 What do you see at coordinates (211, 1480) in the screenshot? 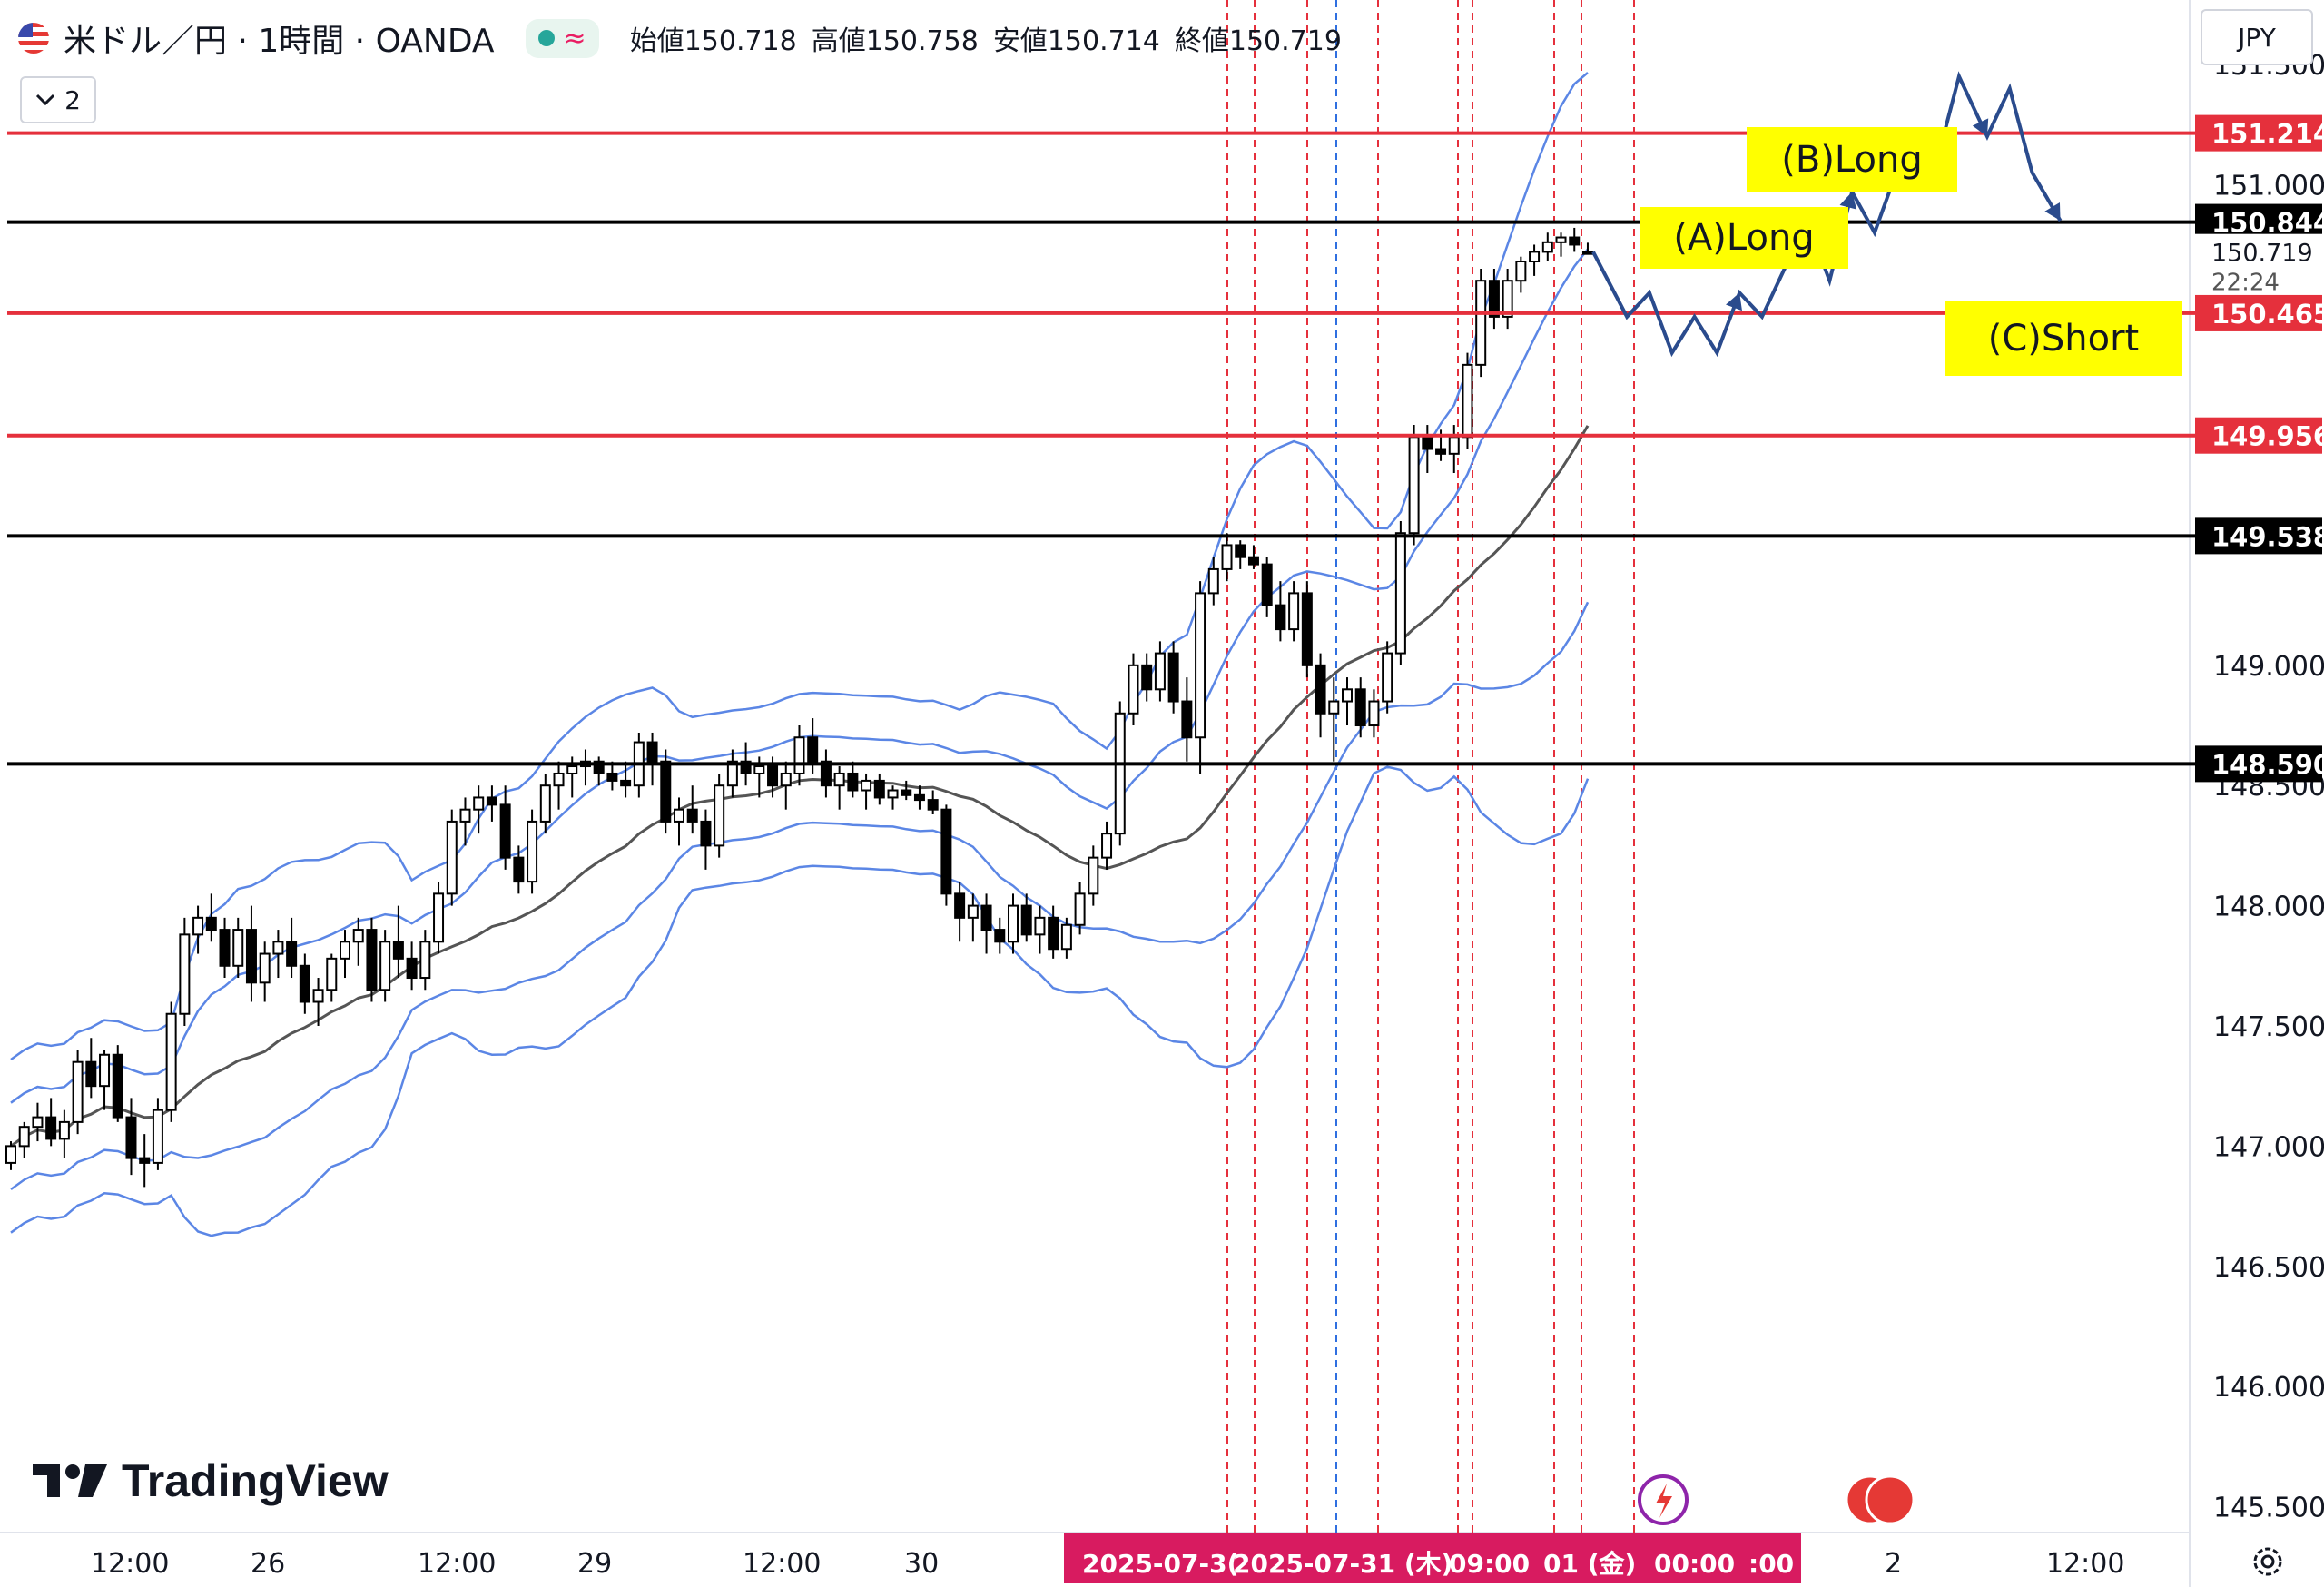
I see `tradingview-logo: TradingView` at bounding box center [211, 1480].